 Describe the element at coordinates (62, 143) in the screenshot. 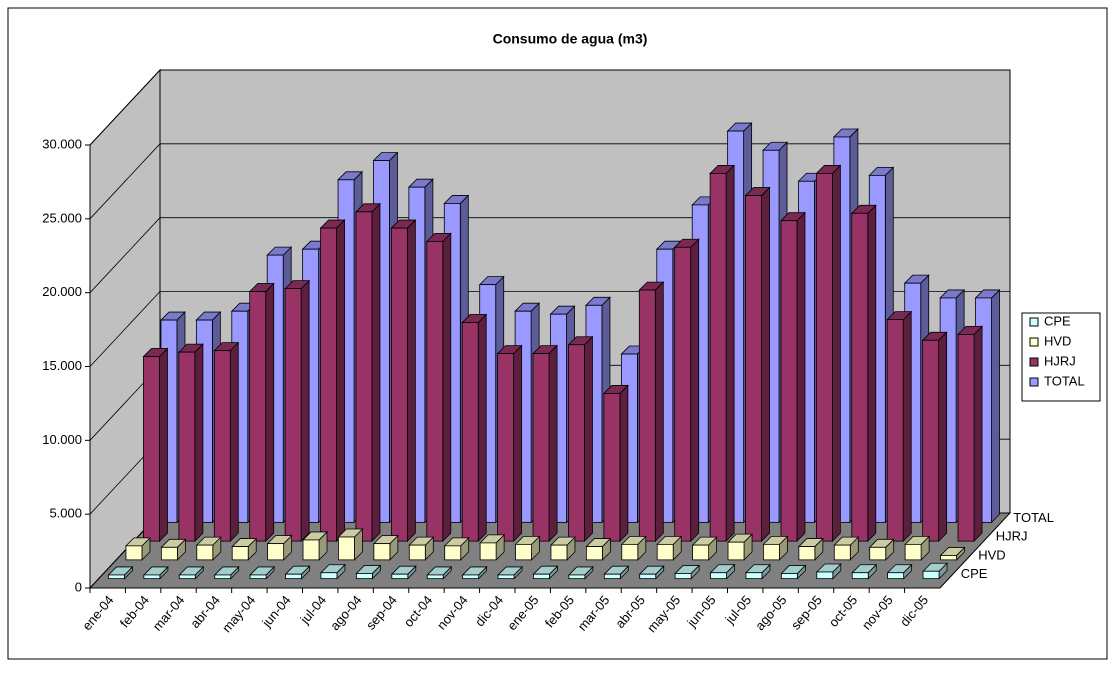

I see `y-tick-label: 30.000` at that location.